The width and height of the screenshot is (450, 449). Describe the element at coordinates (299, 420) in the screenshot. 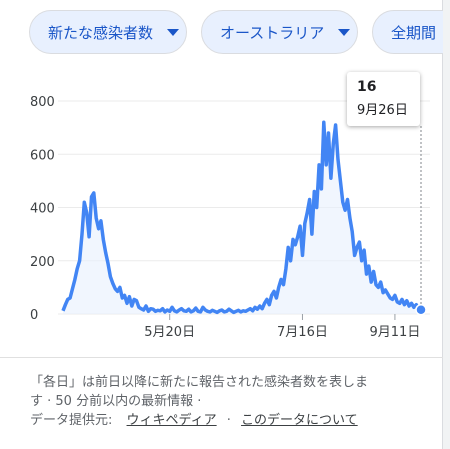

I see `about-data-link: このデータについて` at that location.